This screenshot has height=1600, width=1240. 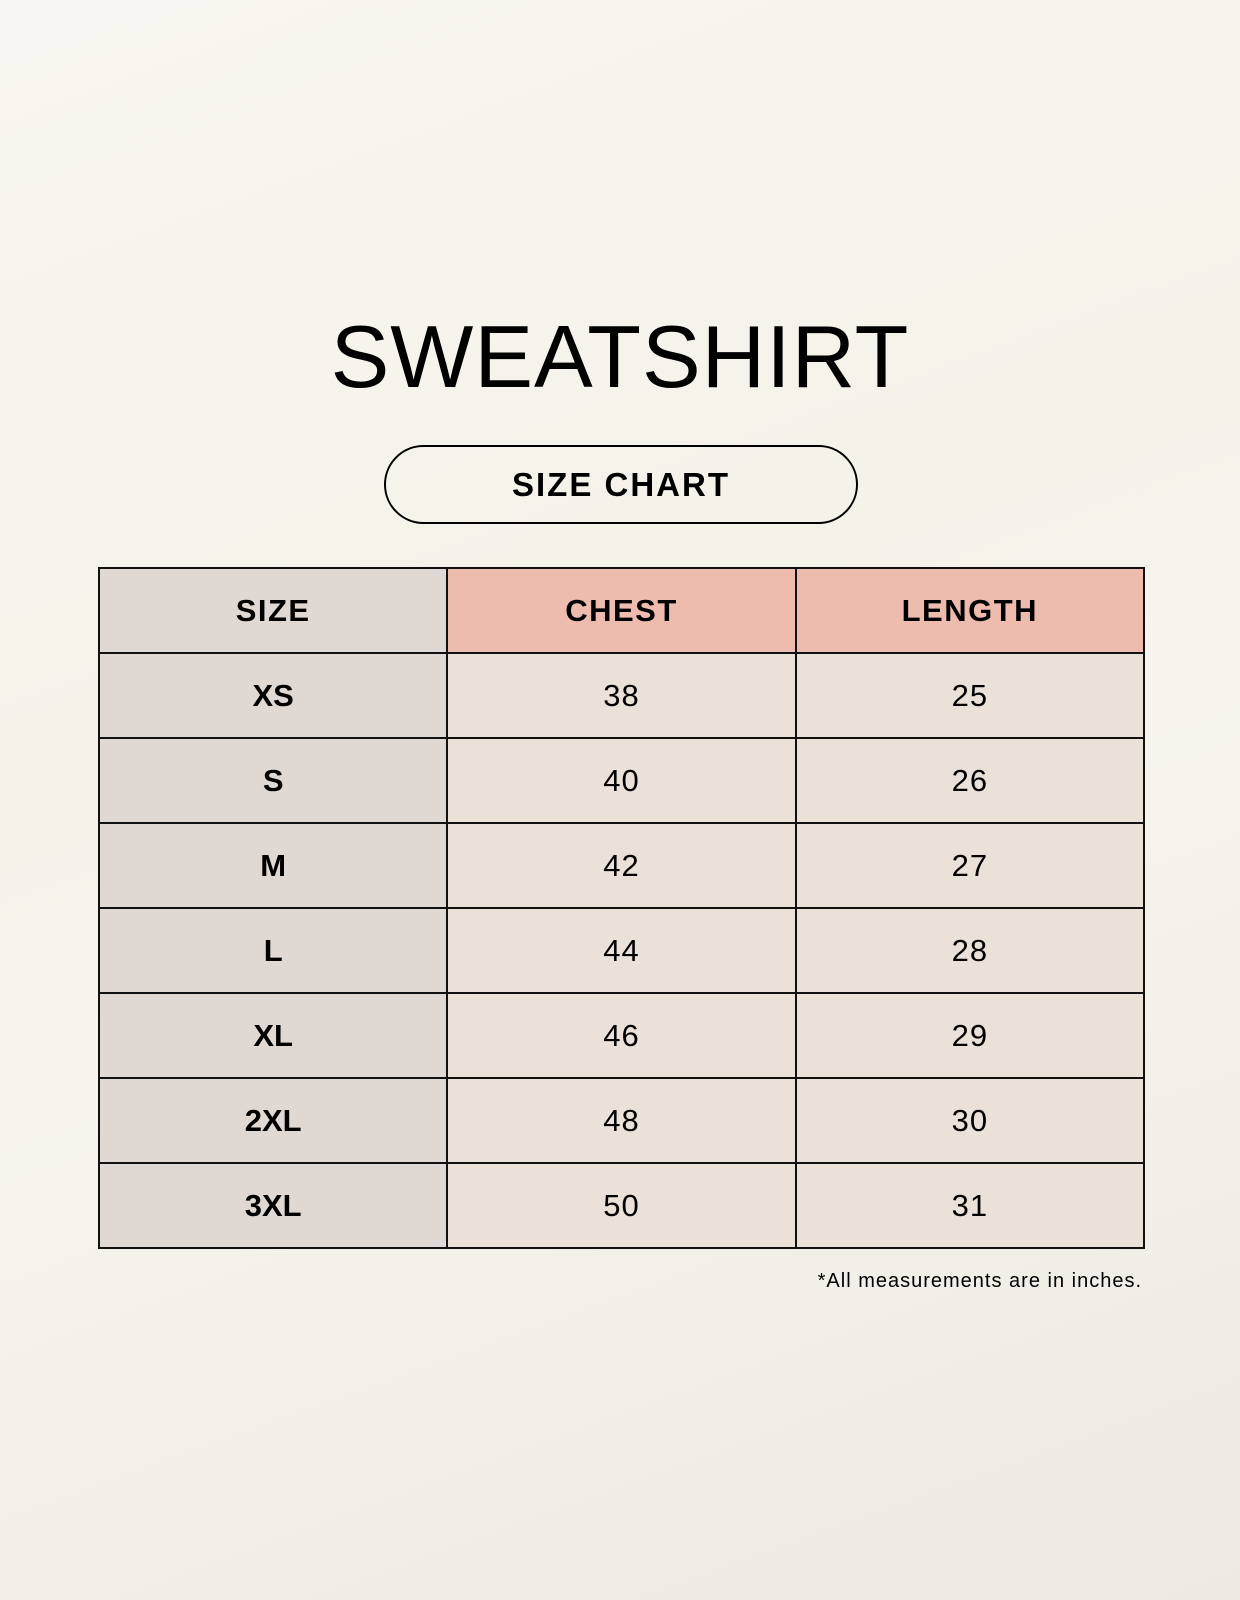 I want to click on chest-cell: 38, so click(x=621, y=695).